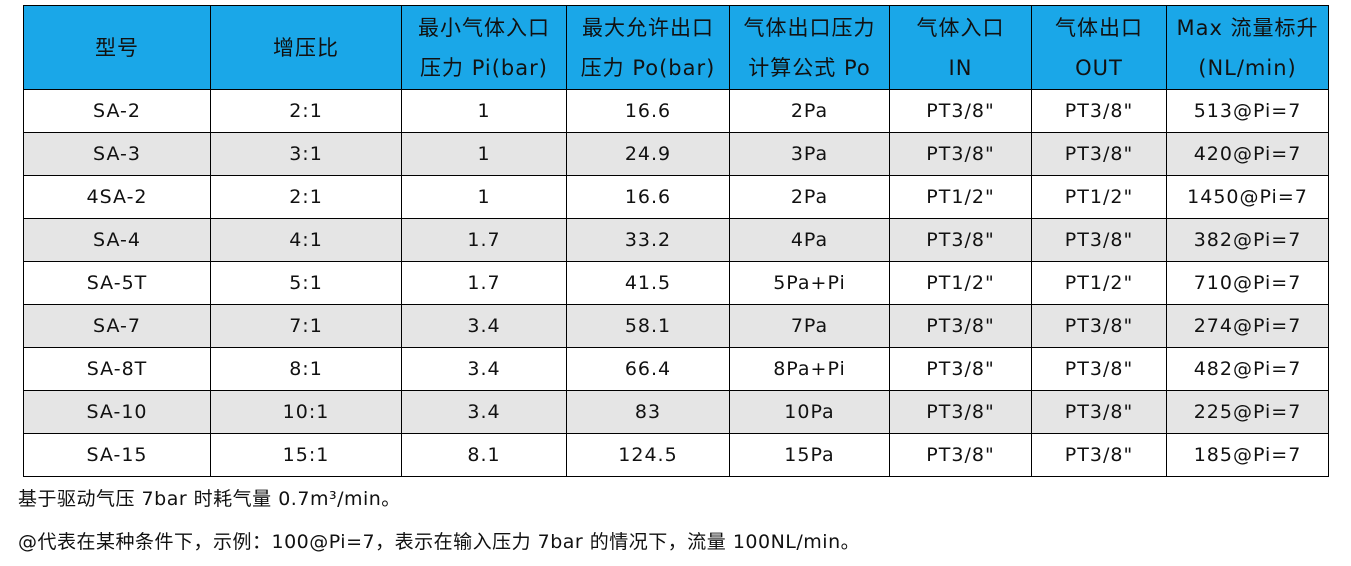 The height and width of the screenshot is (566, 1351). Describe the element at coordinates (1099, 67) in the screenshot. I see `header-sublabel: OUT` at that location.